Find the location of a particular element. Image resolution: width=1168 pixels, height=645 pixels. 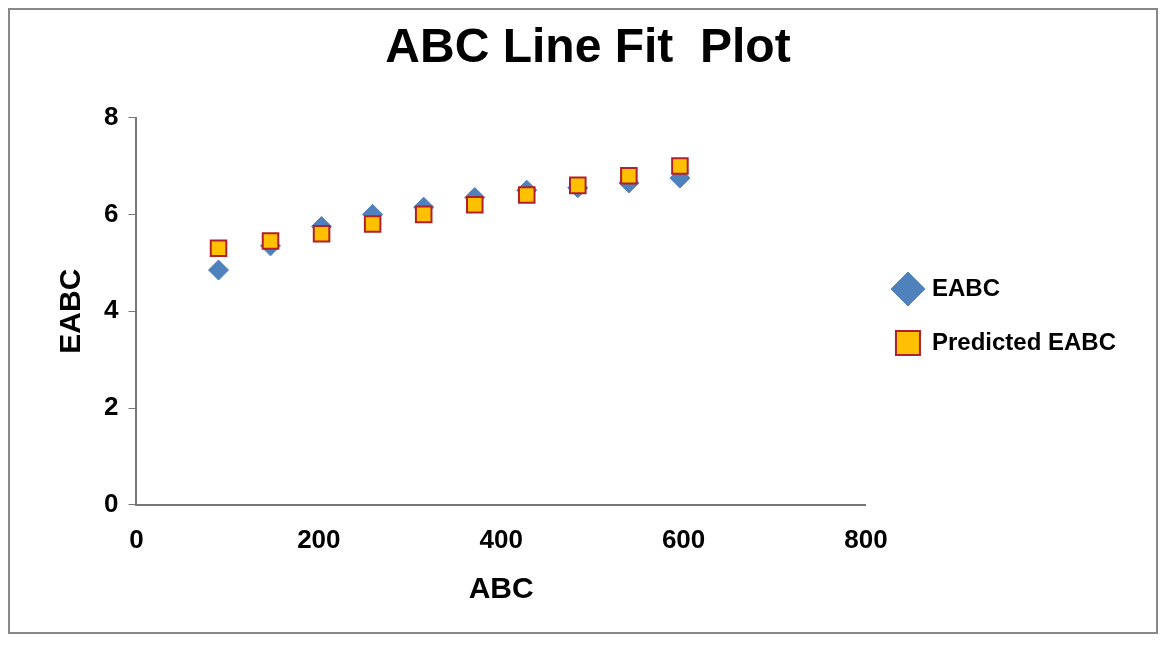

x-tick-label: 400 is located at coordinates (501, 538).